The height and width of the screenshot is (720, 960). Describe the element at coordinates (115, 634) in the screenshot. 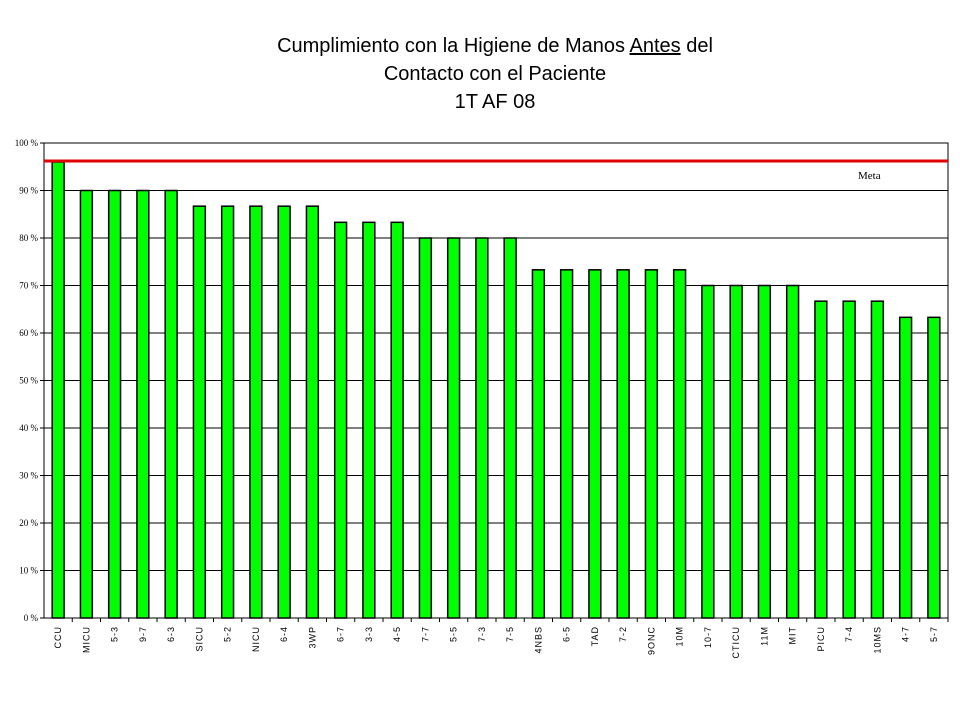

I see `x-tick-label: 5-3` at that location.